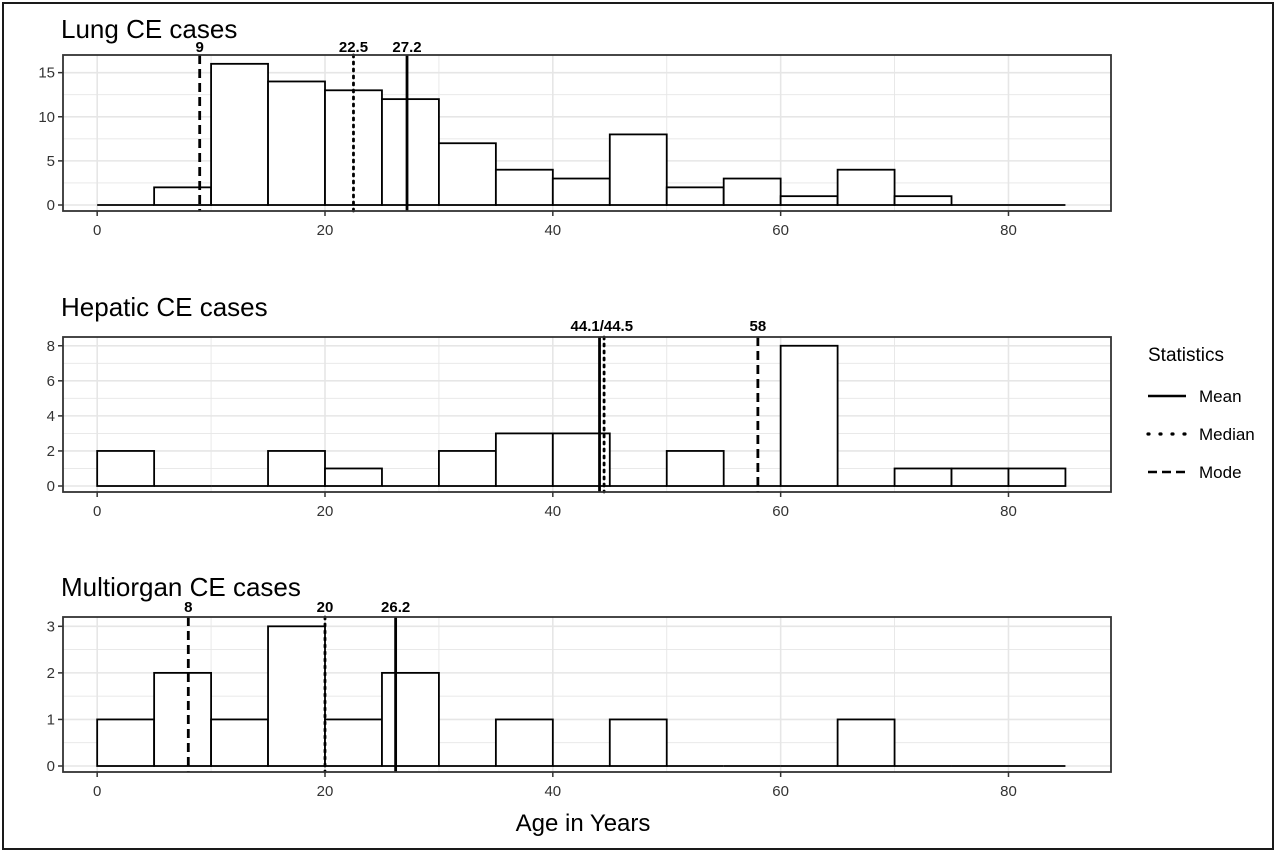 The height and width of the screenshot is (855, 1280). What do you see at coordinates (1220, 472) in the screenshot?
I see `legend-label: Mode` at bounding box center [1220, 472].